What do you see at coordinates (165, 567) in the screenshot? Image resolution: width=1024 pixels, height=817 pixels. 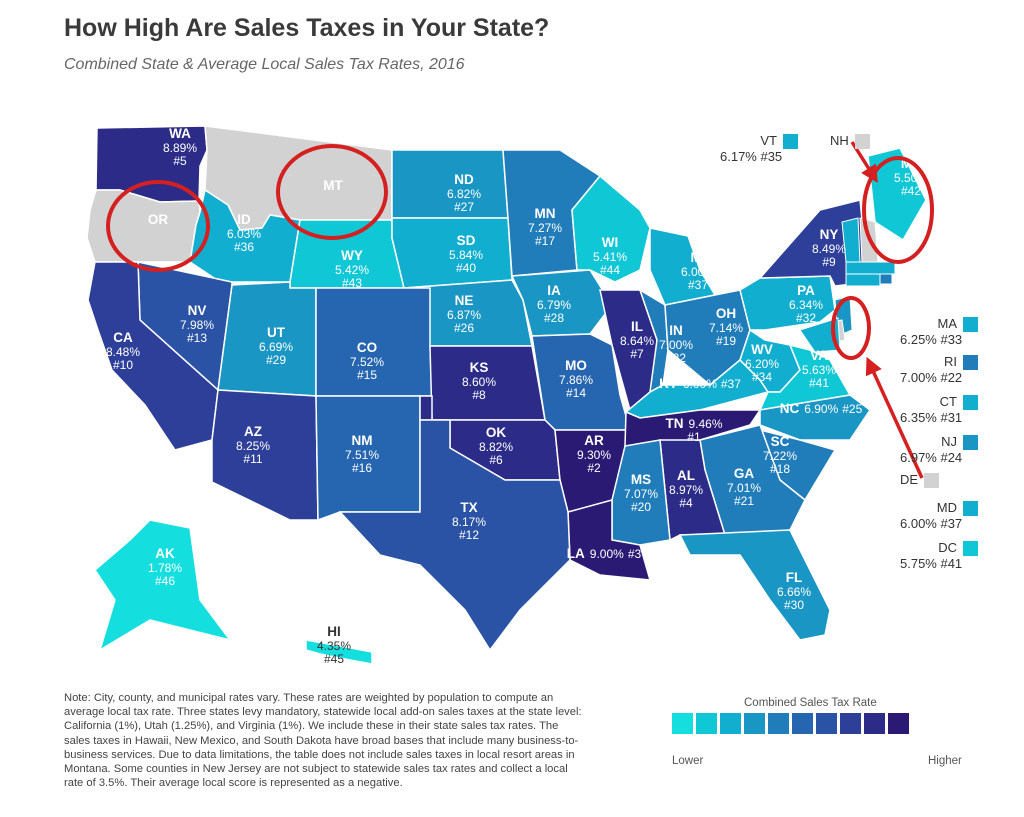 I see `state-label-ak: AK 1.78% #46` at bounding box center [165, 567].